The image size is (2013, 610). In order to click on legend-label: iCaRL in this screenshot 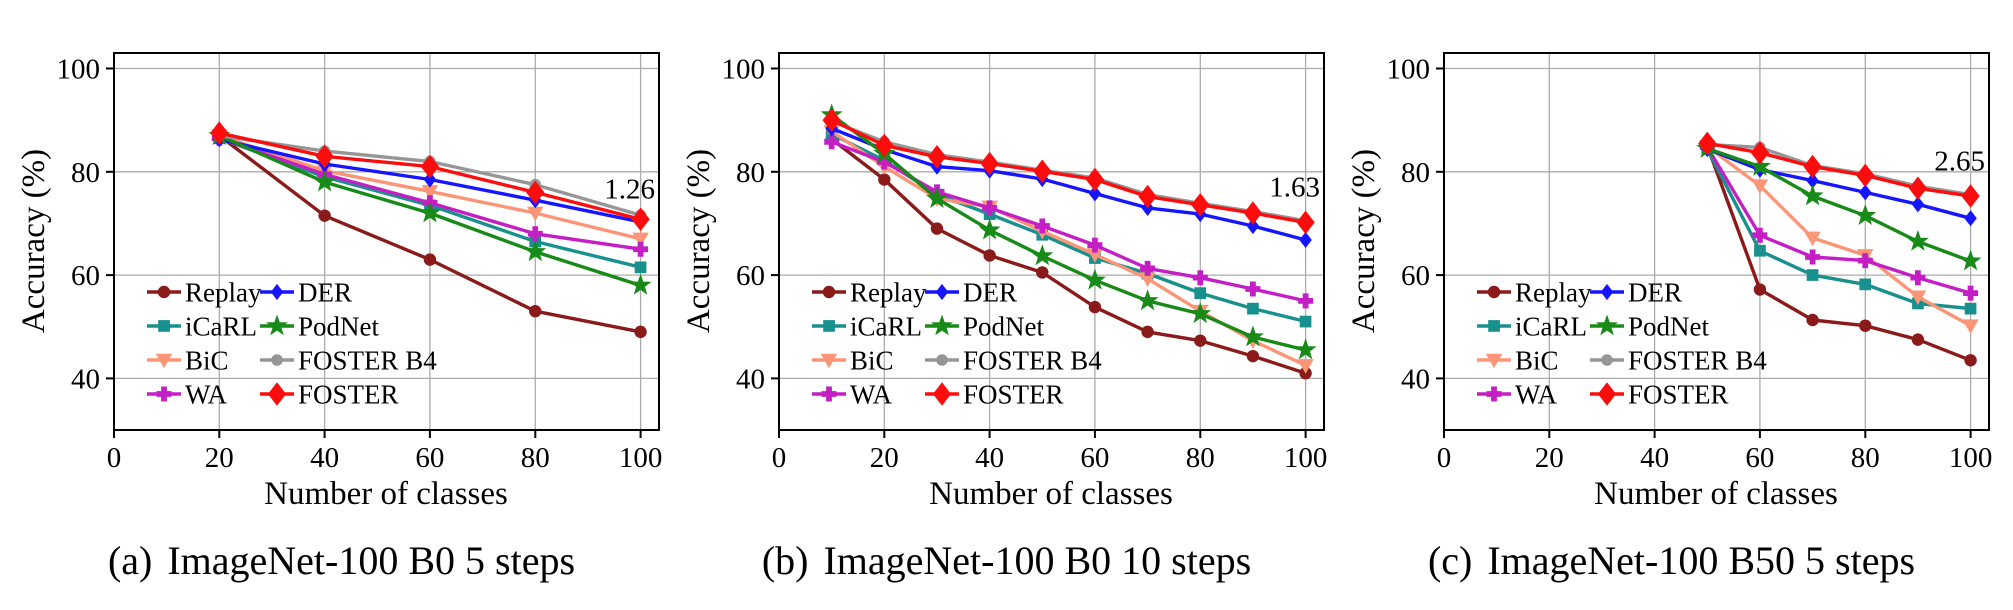, I will do `click(1551, 327)`.